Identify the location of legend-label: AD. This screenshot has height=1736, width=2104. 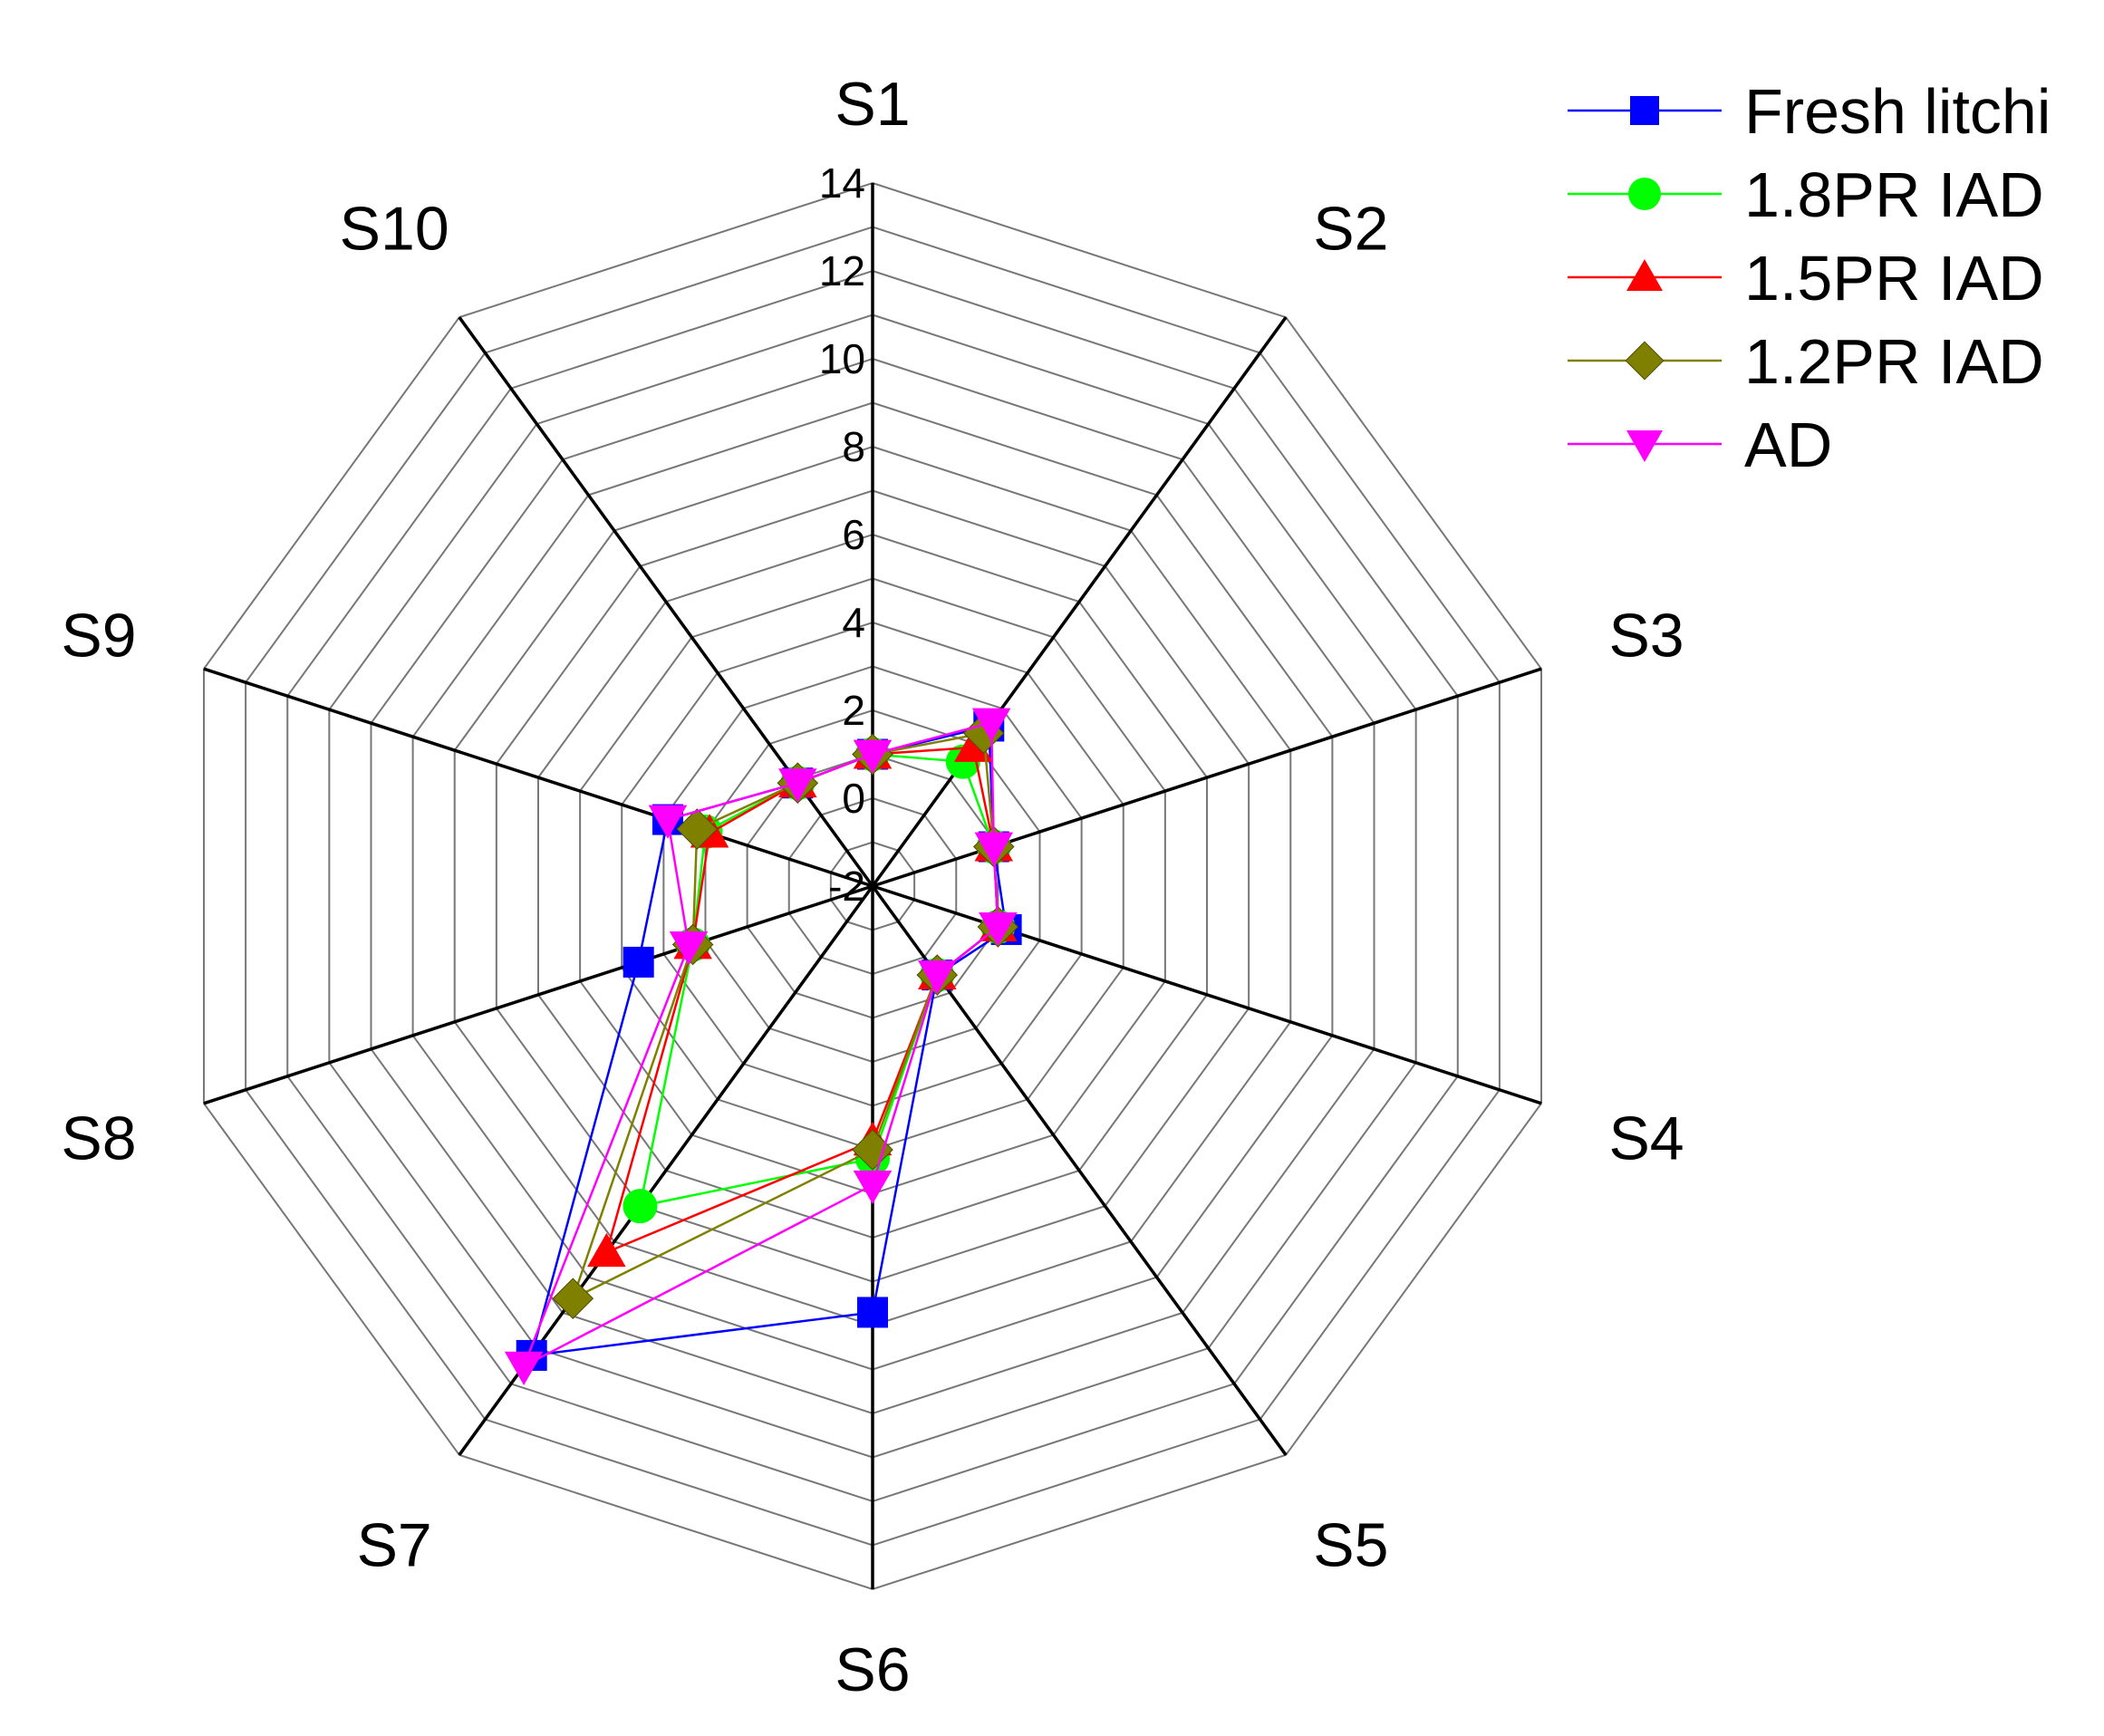
(1788, 445).